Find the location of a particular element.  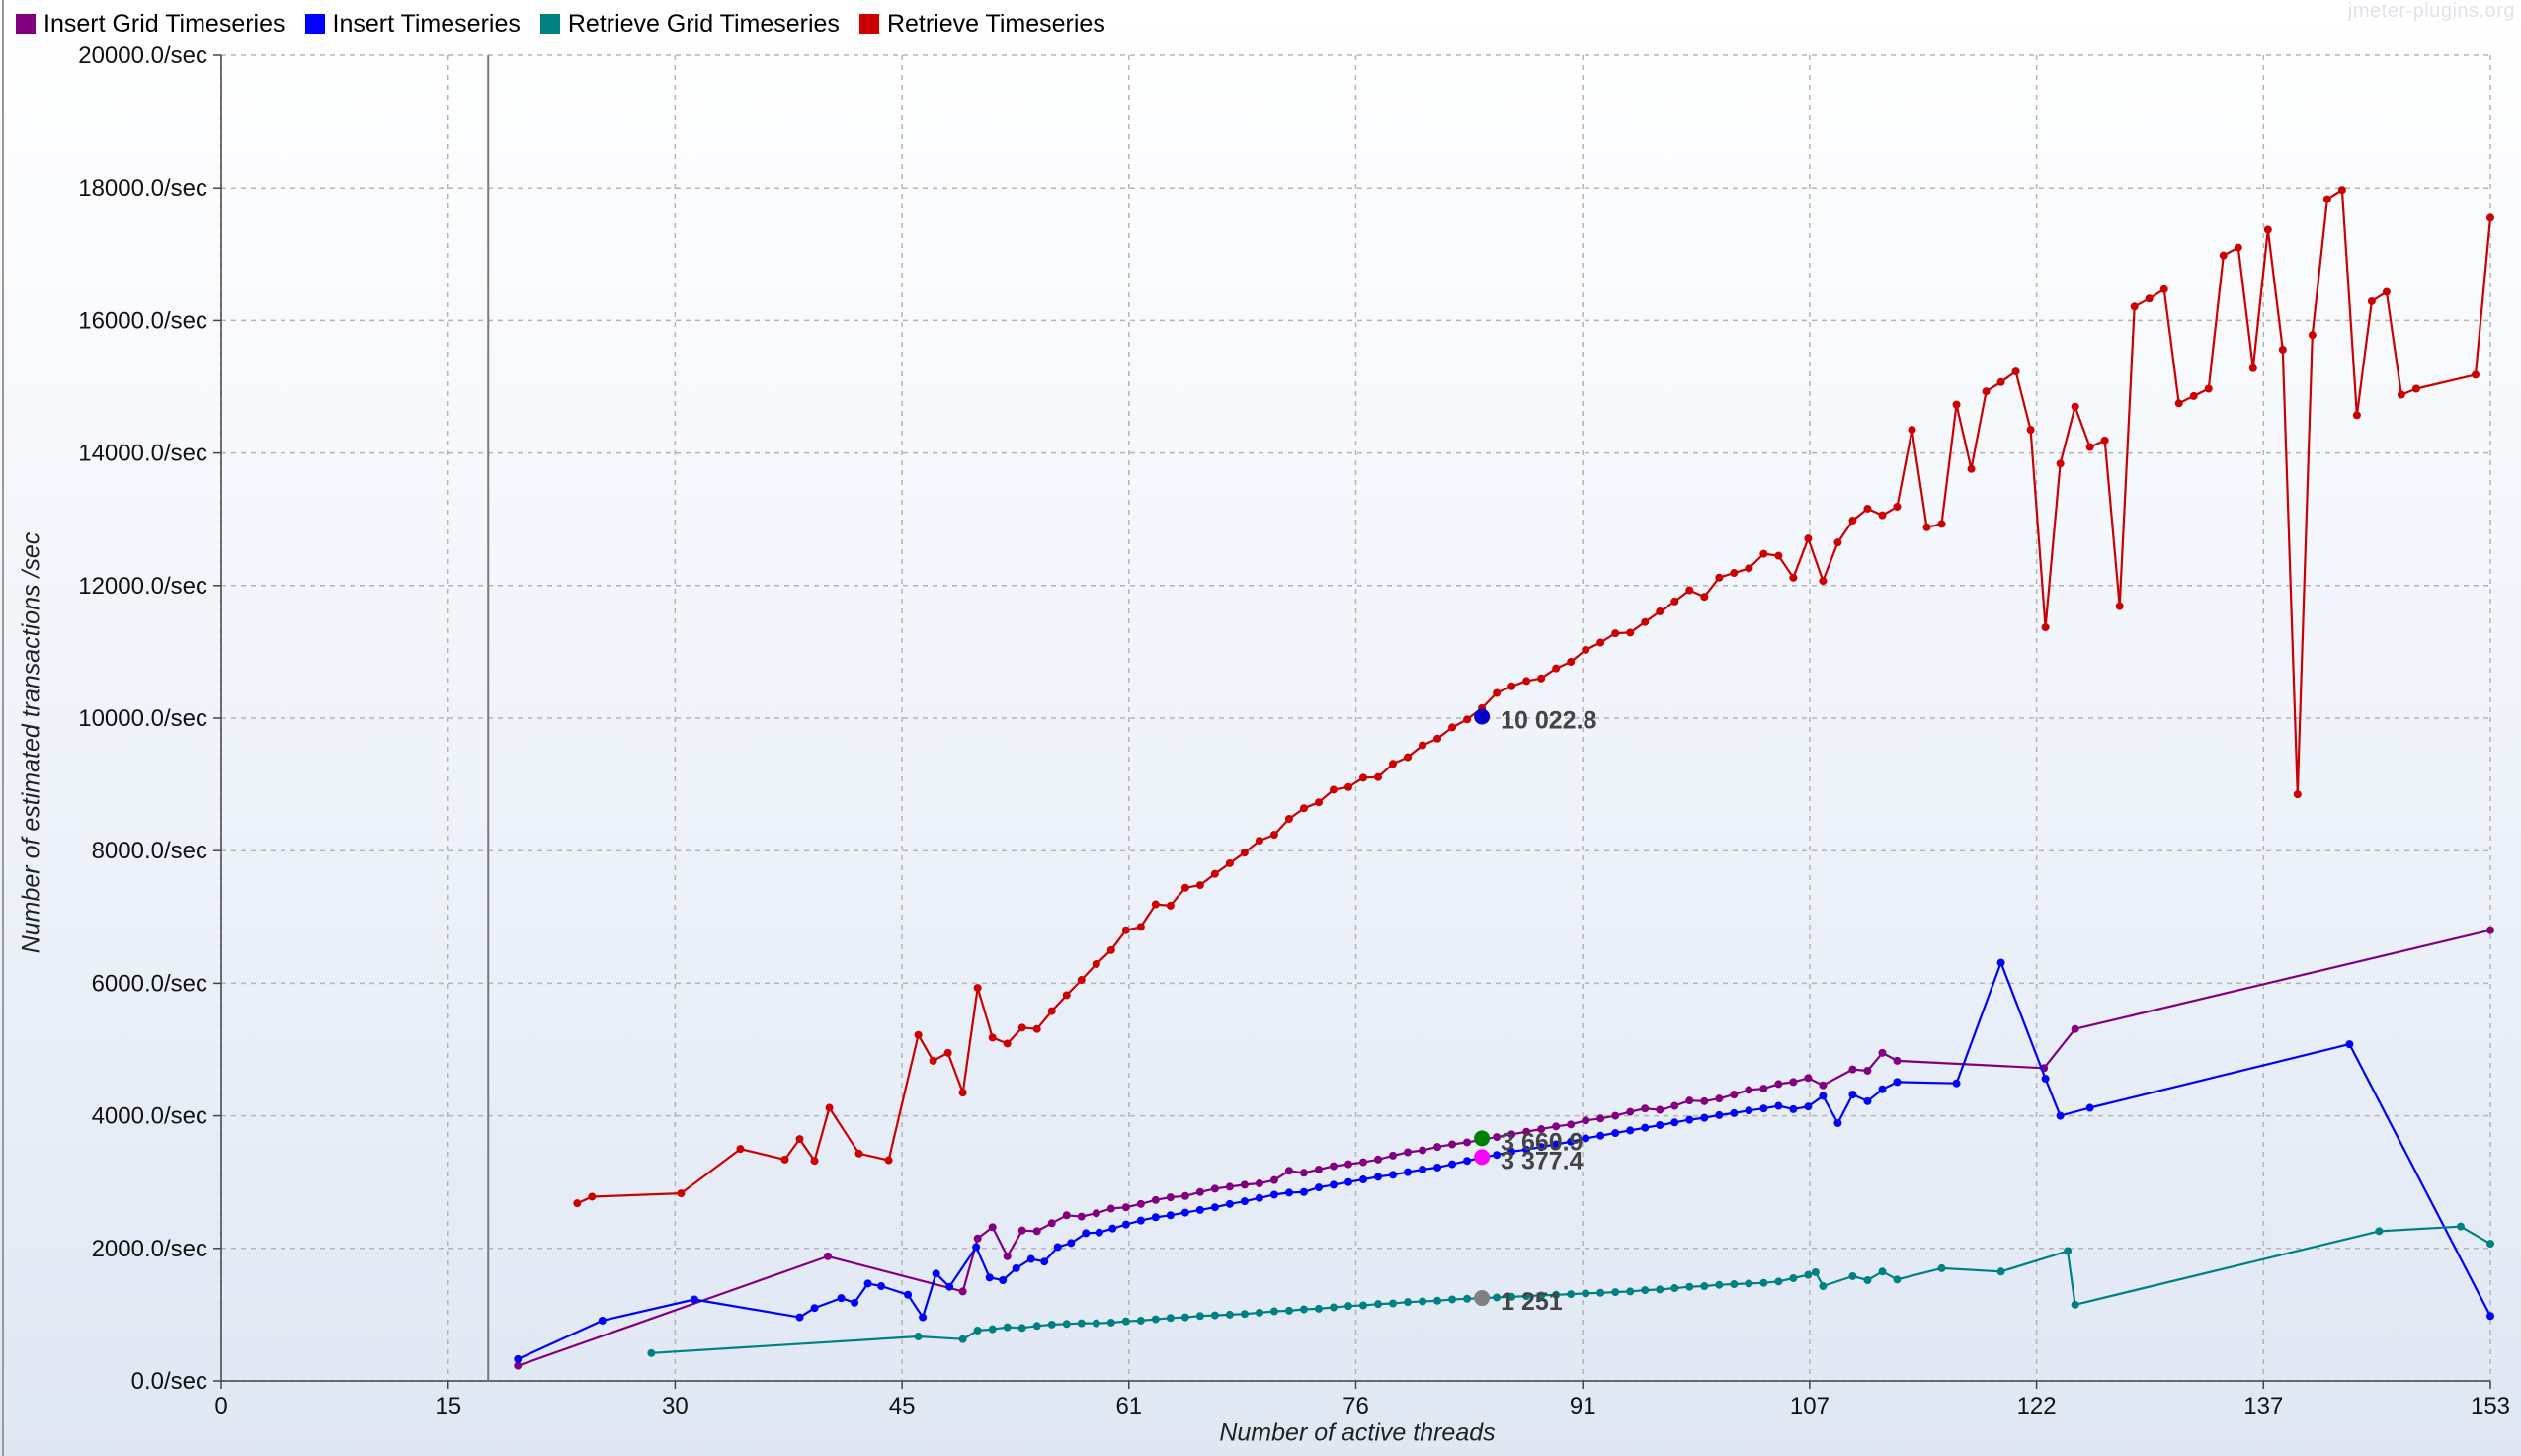

y-axis-title: Number of estimated transactions /sec is located at coordinates (31, 742).